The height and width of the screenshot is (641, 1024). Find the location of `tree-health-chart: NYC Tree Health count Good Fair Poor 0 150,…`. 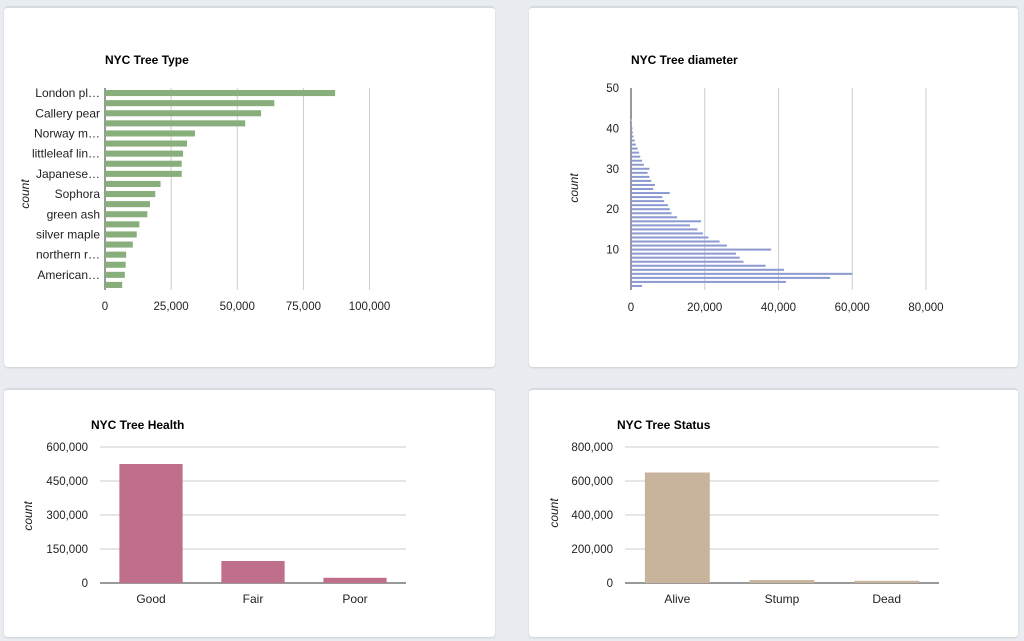

tree-health-chart: NYC Tree Health count Good Fair Poor 0 150,… is located at coordinates (213, 512).